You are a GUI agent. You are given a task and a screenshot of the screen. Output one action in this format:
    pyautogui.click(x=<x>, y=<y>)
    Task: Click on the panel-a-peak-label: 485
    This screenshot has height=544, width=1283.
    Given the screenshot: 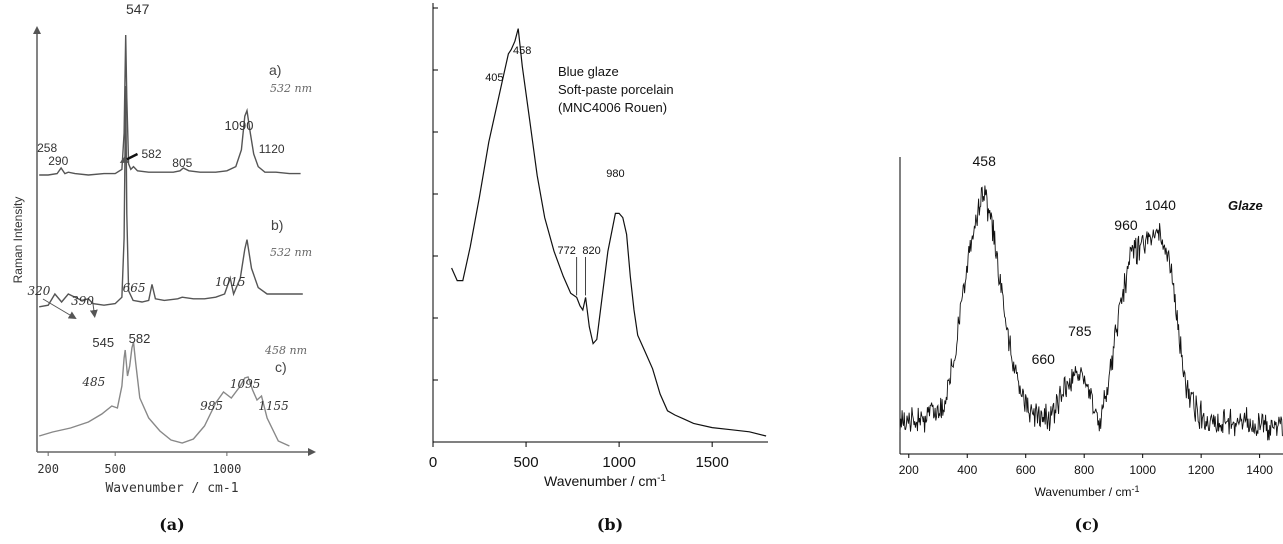 What is the action you would take?
    pyautogui.click(x=93, y=382)
    